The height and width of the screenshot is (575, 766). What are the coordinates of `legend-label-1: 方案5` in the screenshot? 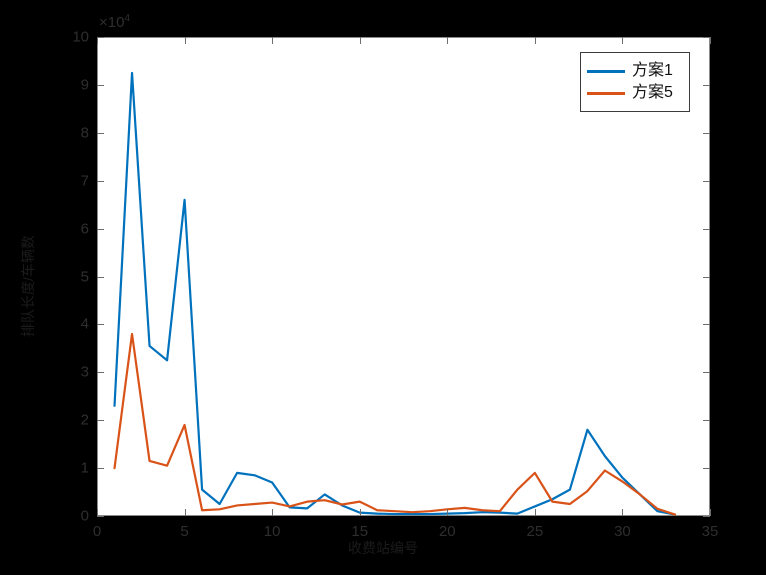 It's located at (652, 92).